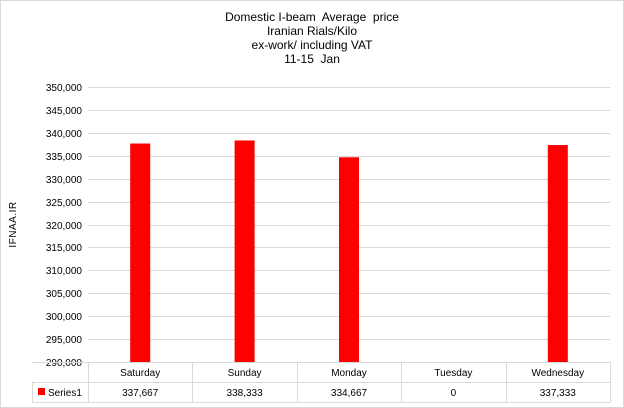 The width and height of the screenshot is (624, 408). I want to click on value-label-wednesday: 337,333, so click(558, 393).